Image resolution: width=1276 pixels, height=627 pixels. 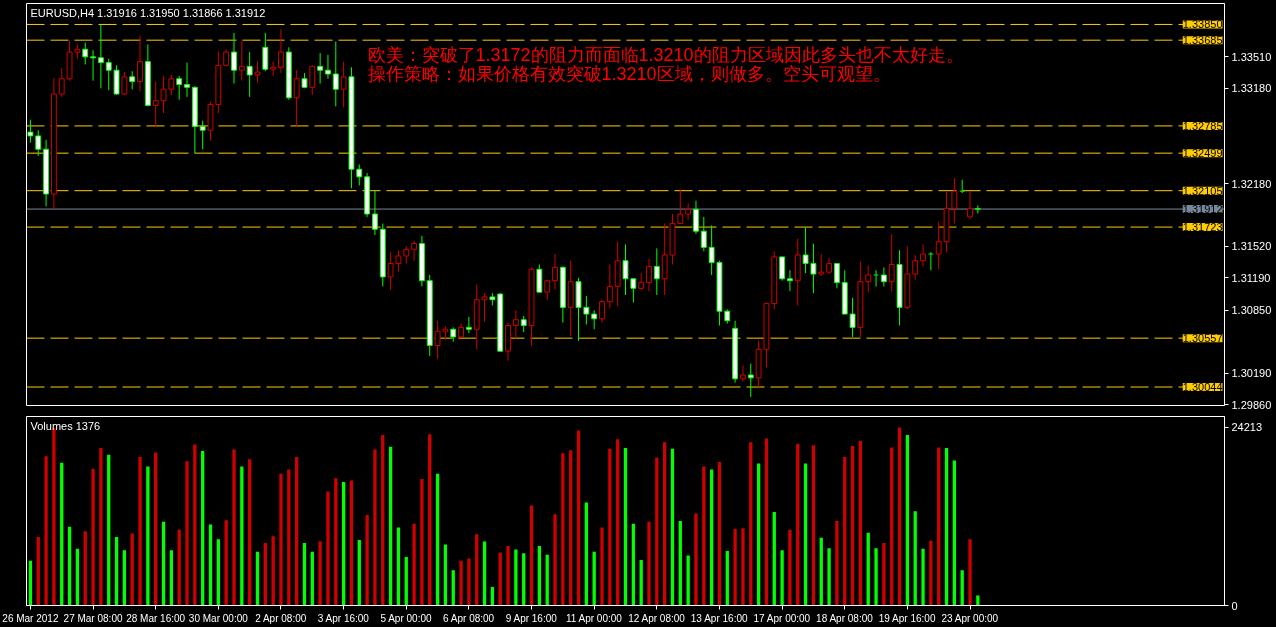 What do you see at coordinates (1202, 387) in the screenshot?
I see `ref-line-label: 1.30044` at bounding box center [1202, 387].